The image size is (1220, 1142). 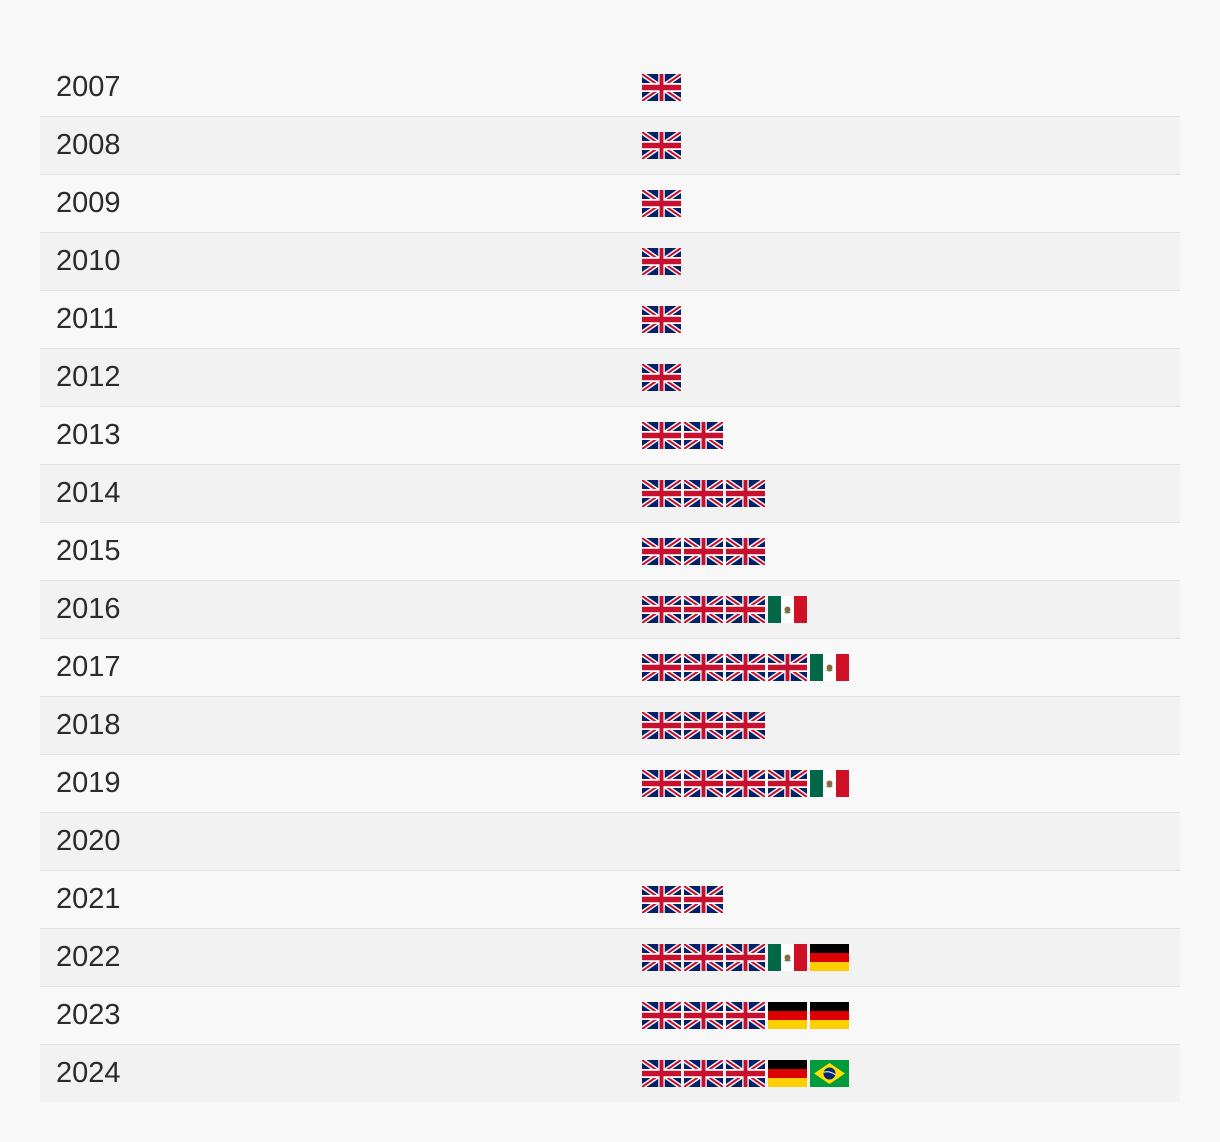 What do you see at coordinates (88, 435) in the screenshot?
I see `year-label: 2013` at bounding box center [88, 435].